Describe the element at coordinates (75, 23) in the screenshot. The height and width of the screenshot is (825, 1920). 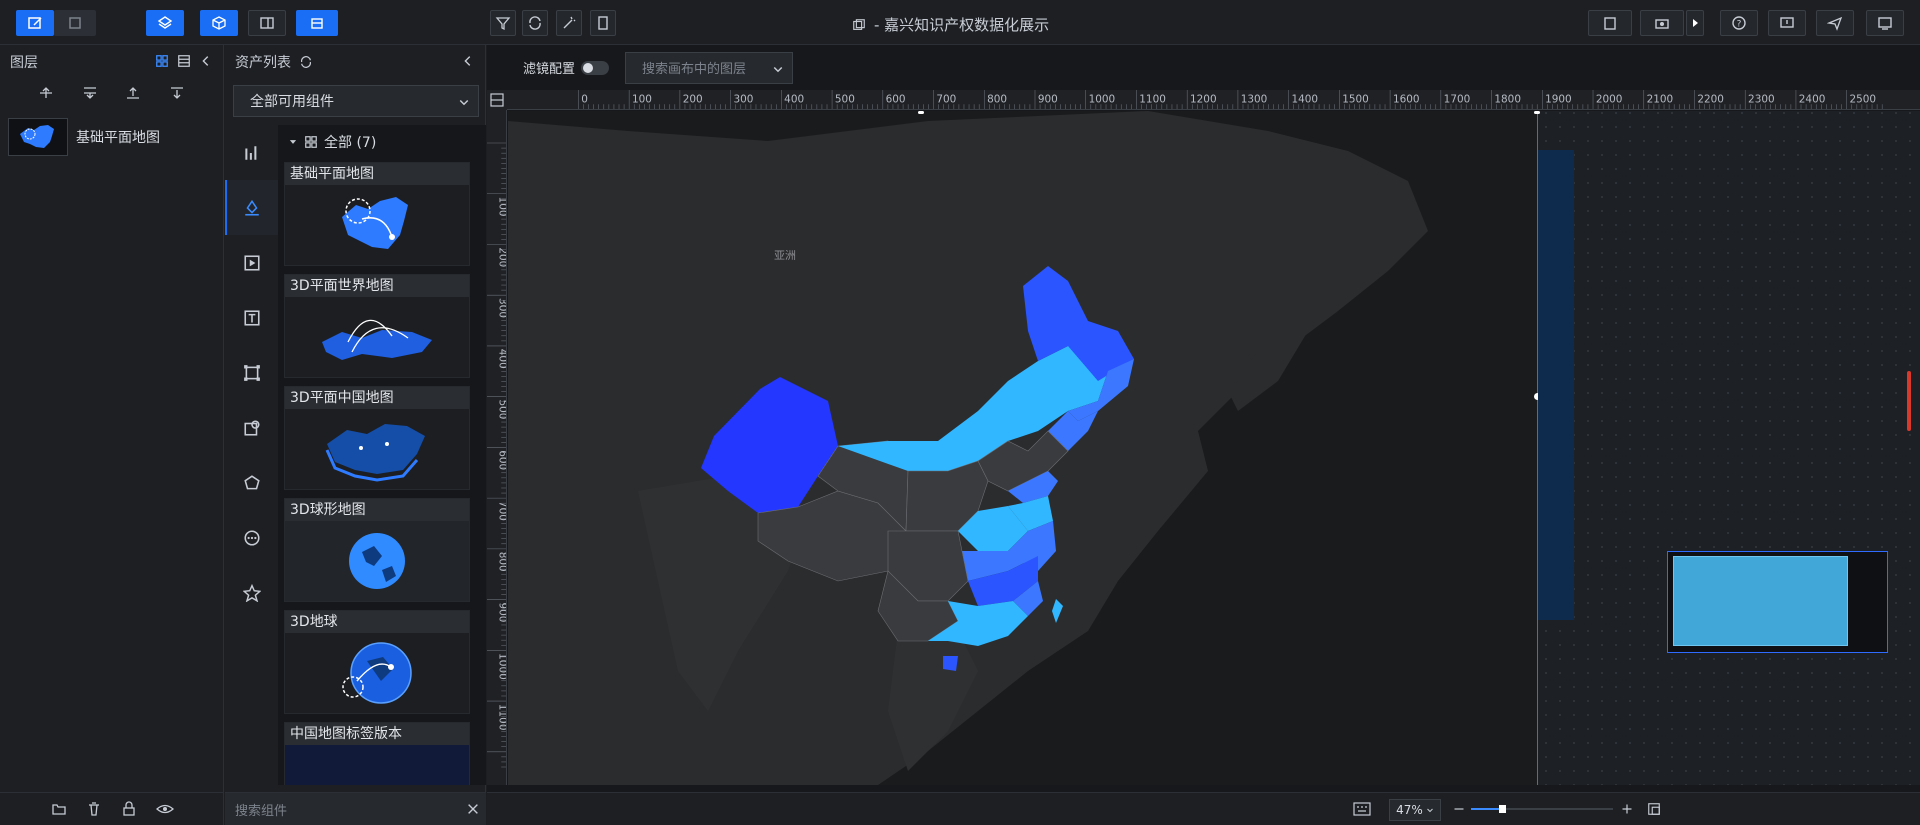
I see `preview-mode-button` at that location.